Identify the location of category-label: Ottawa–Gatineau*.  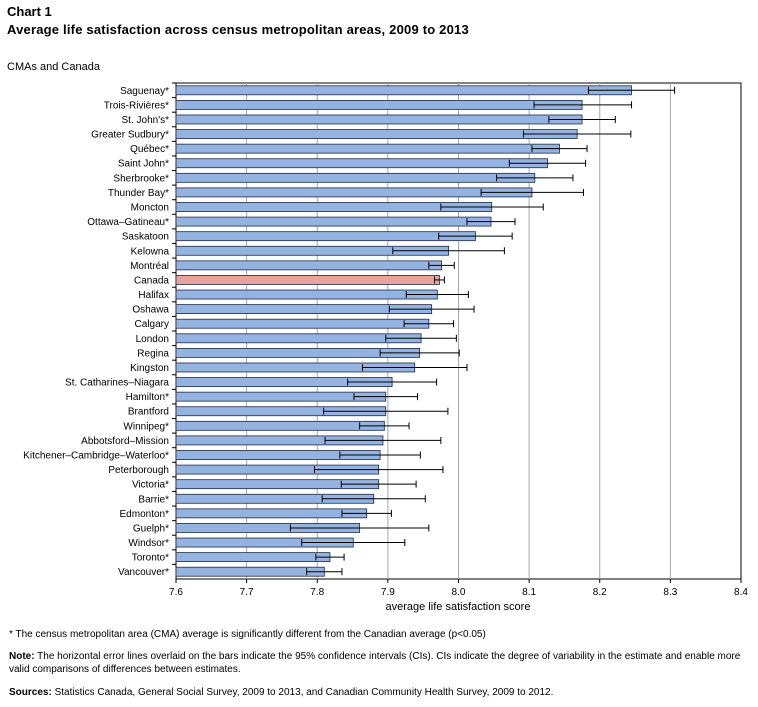
(128, 222).